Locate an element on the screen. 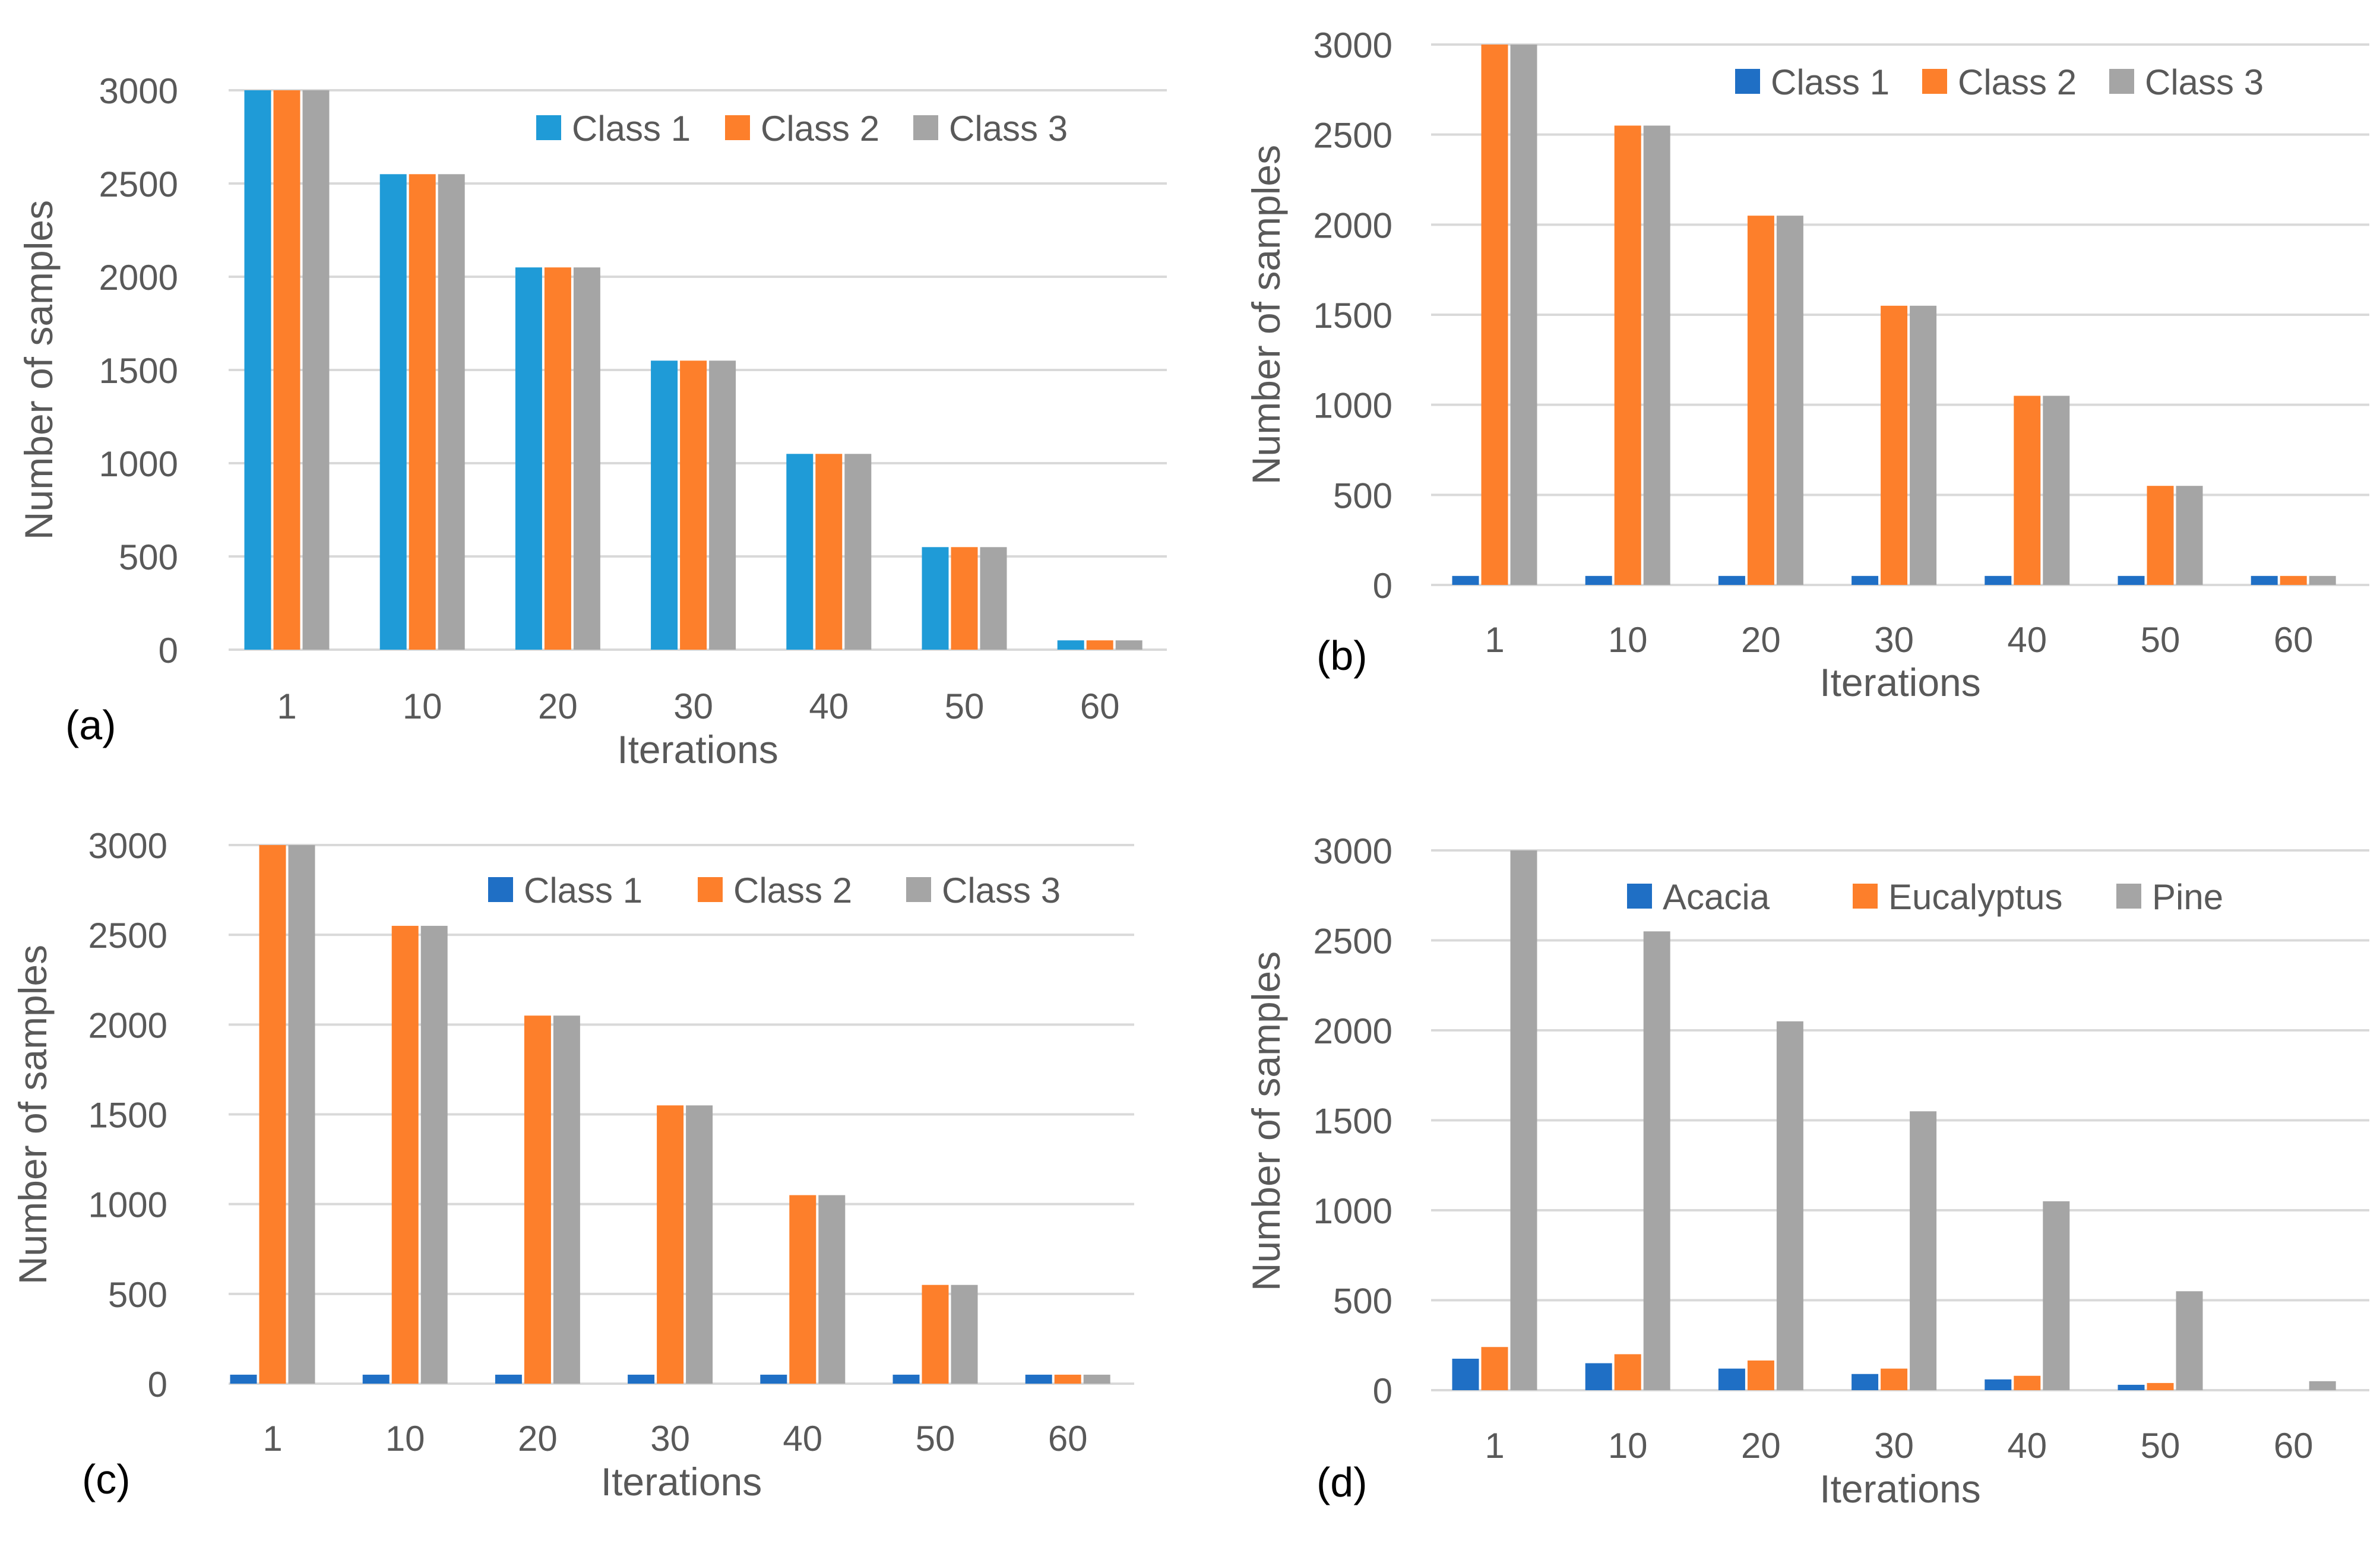 The image size is (2380, 1544). legend-label-acacia: Acacia is located at coordinates (1717, 897).